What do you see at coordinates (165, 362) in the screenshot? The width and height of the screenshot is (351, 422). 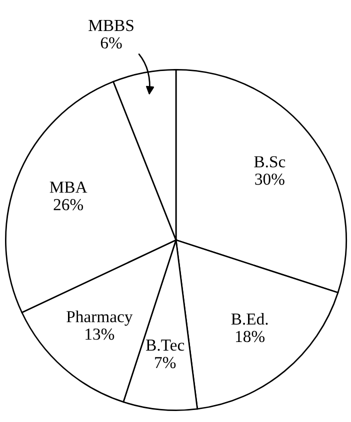 I see `data-label: 7%` at bounding box center [165, 362].